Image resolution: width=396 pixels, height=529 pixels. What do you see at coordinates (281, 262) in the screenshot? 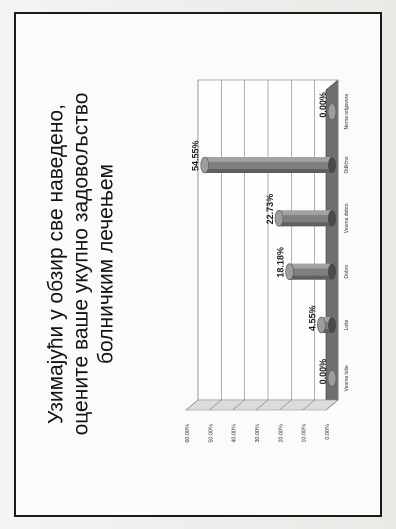
I see `data-label: 18.18%` at bounding box center [281, 262].